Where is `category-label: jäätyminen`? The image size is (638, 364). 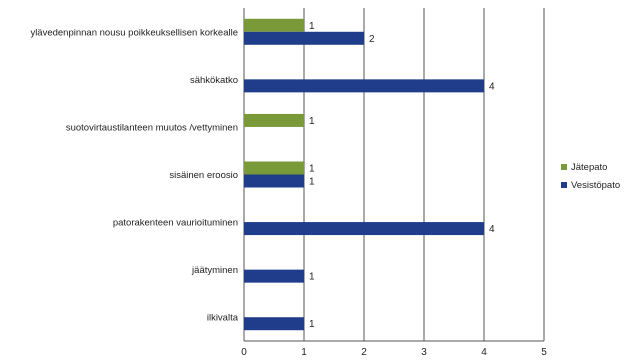
category-label: jäätyminen is located at coordinates (214, 270).